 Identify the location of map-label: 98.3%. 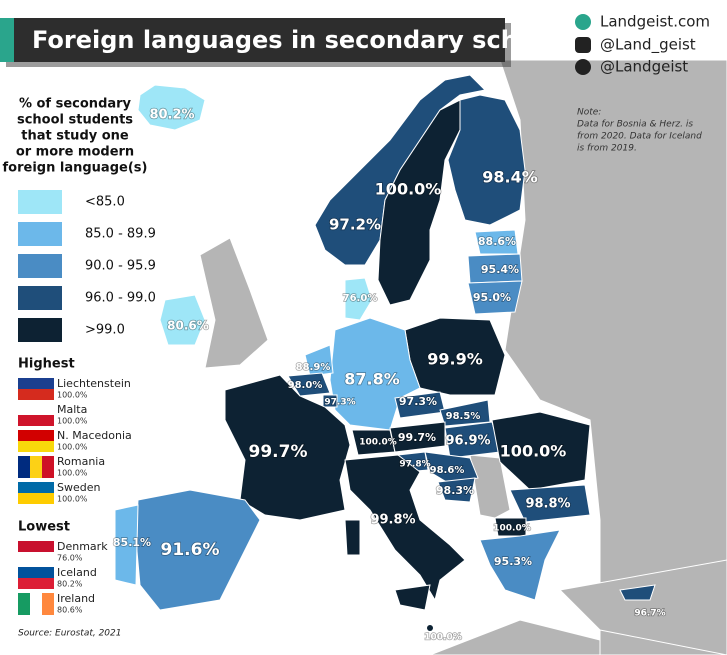
(455, 490).